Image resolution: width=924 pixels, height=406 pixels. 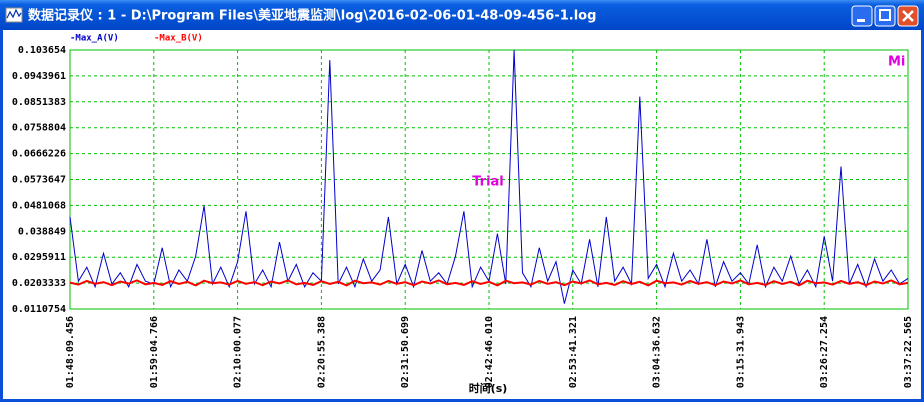 What do you see at coordinates (39, 205) in the screenshot?
I see `y-tick-label: 0.0481068` at bounding box center [39, 205].